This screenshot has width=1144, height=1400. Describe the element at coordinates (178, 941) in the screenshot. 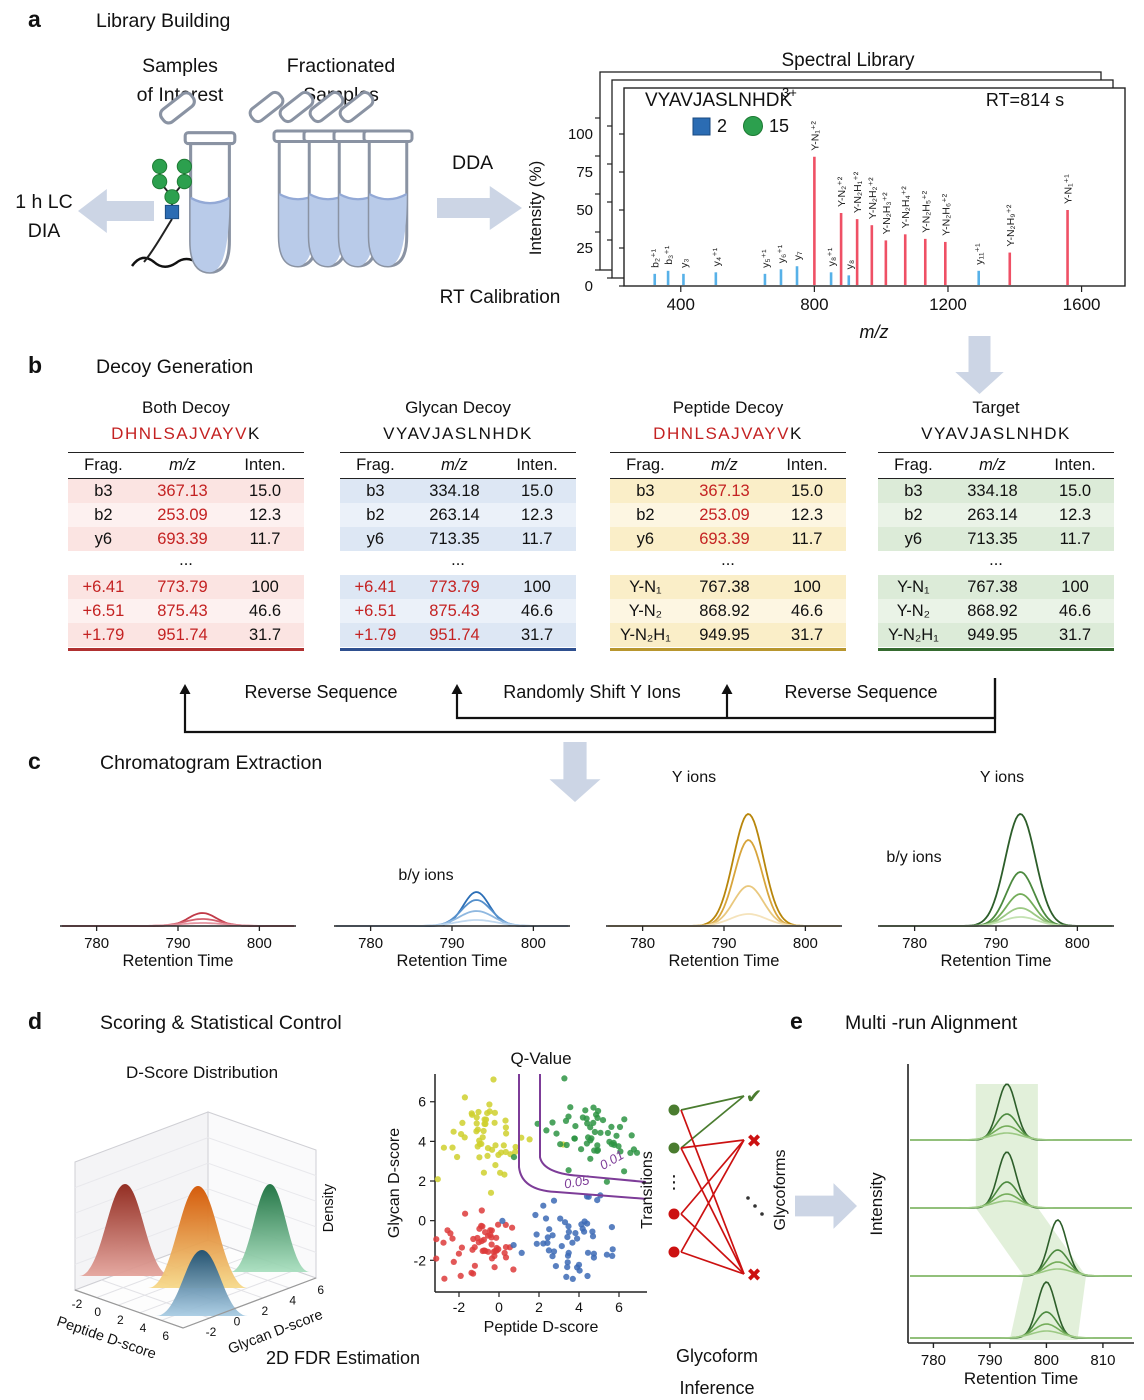

I see `xic-both-decoy: 780 790 800 Retention Time` at that location.